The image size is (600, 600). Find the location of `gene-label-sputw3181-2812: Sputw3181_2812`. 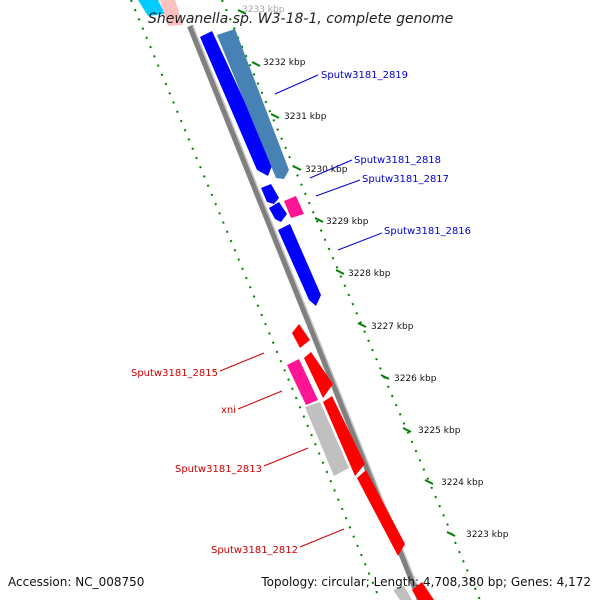

gene-label-sputw3181-2812: Sputw3181_2812 is located at coordinates (254, 550).